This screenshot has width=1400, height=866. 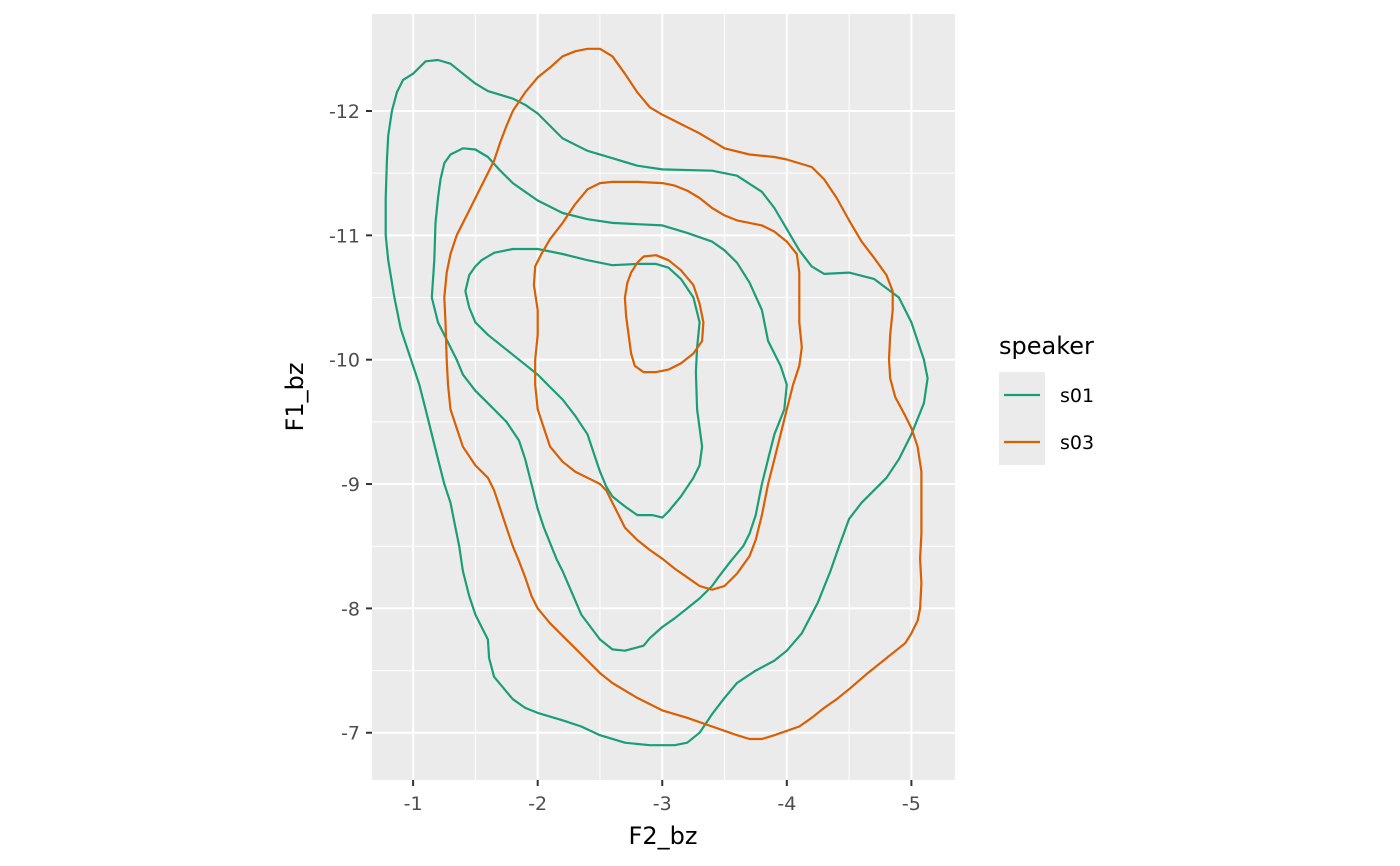 What do you see at coordinates (413, 804) in the screenshot?
I see `x-tick-label: -1` at bounding box center [413, 804].